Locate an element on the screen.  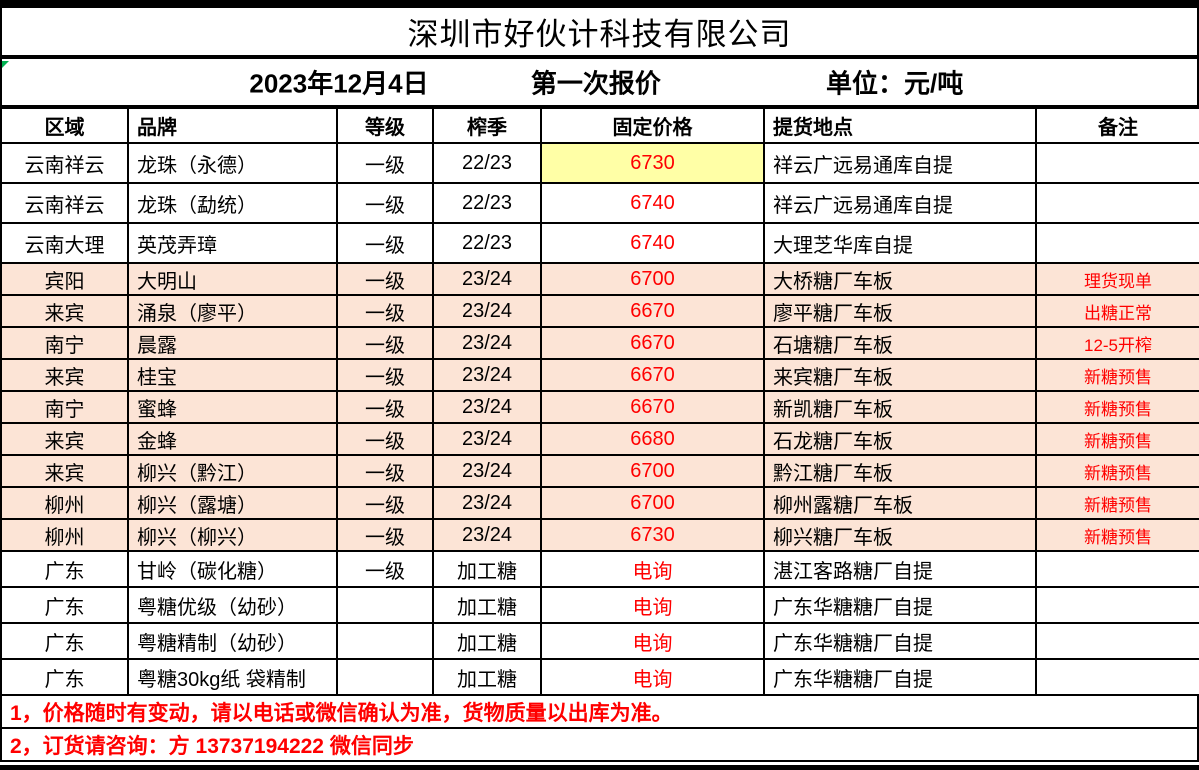
cell-region: 宾阳 is located at coordinates (64, 279).